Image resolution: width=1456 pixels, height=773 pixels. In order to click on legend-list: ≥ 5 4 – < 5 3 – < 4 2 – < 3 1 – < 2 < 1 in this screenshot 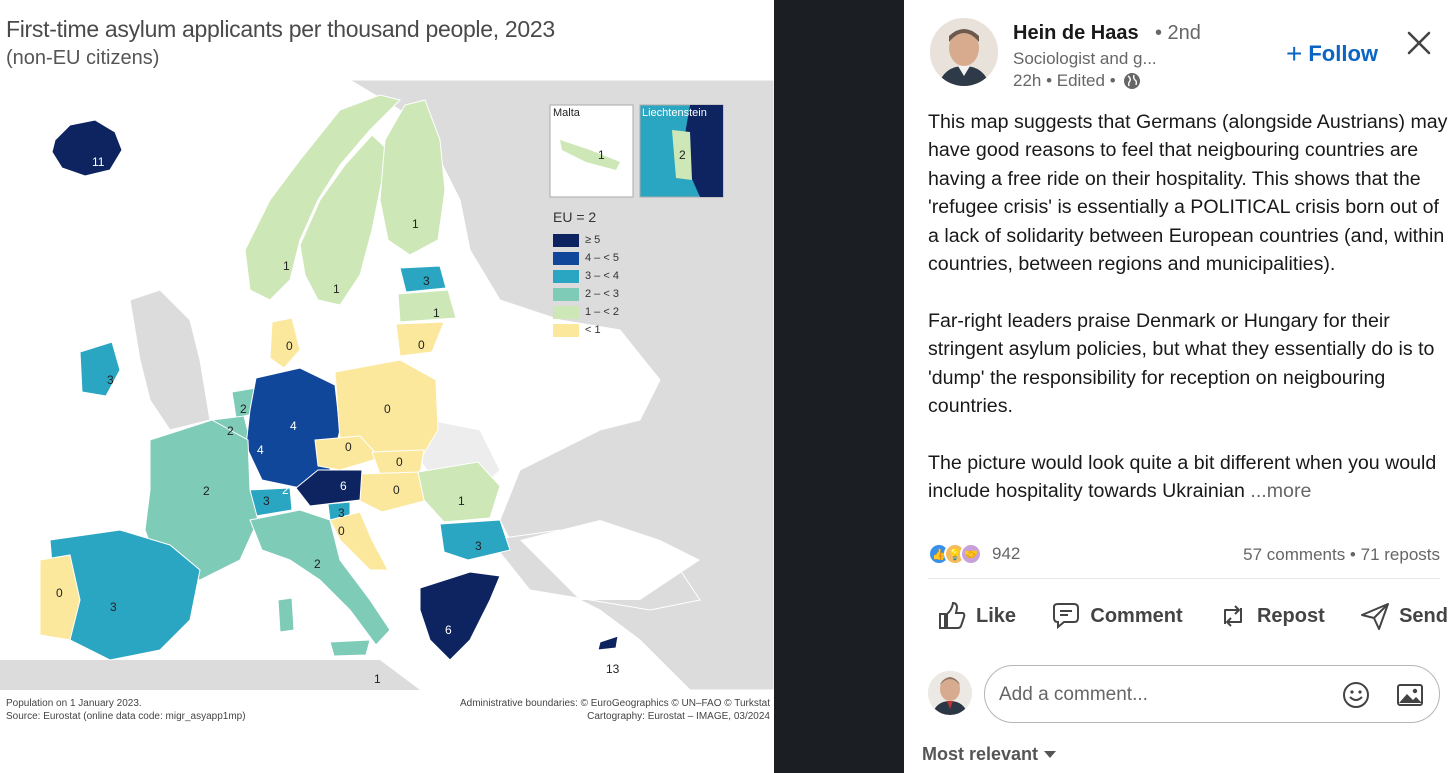, I will do `click(586, 285)`.